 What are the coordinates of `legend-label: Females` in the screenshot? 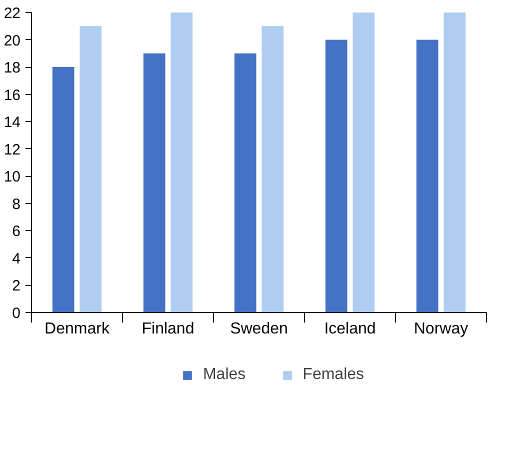 It's located at (333, 375).